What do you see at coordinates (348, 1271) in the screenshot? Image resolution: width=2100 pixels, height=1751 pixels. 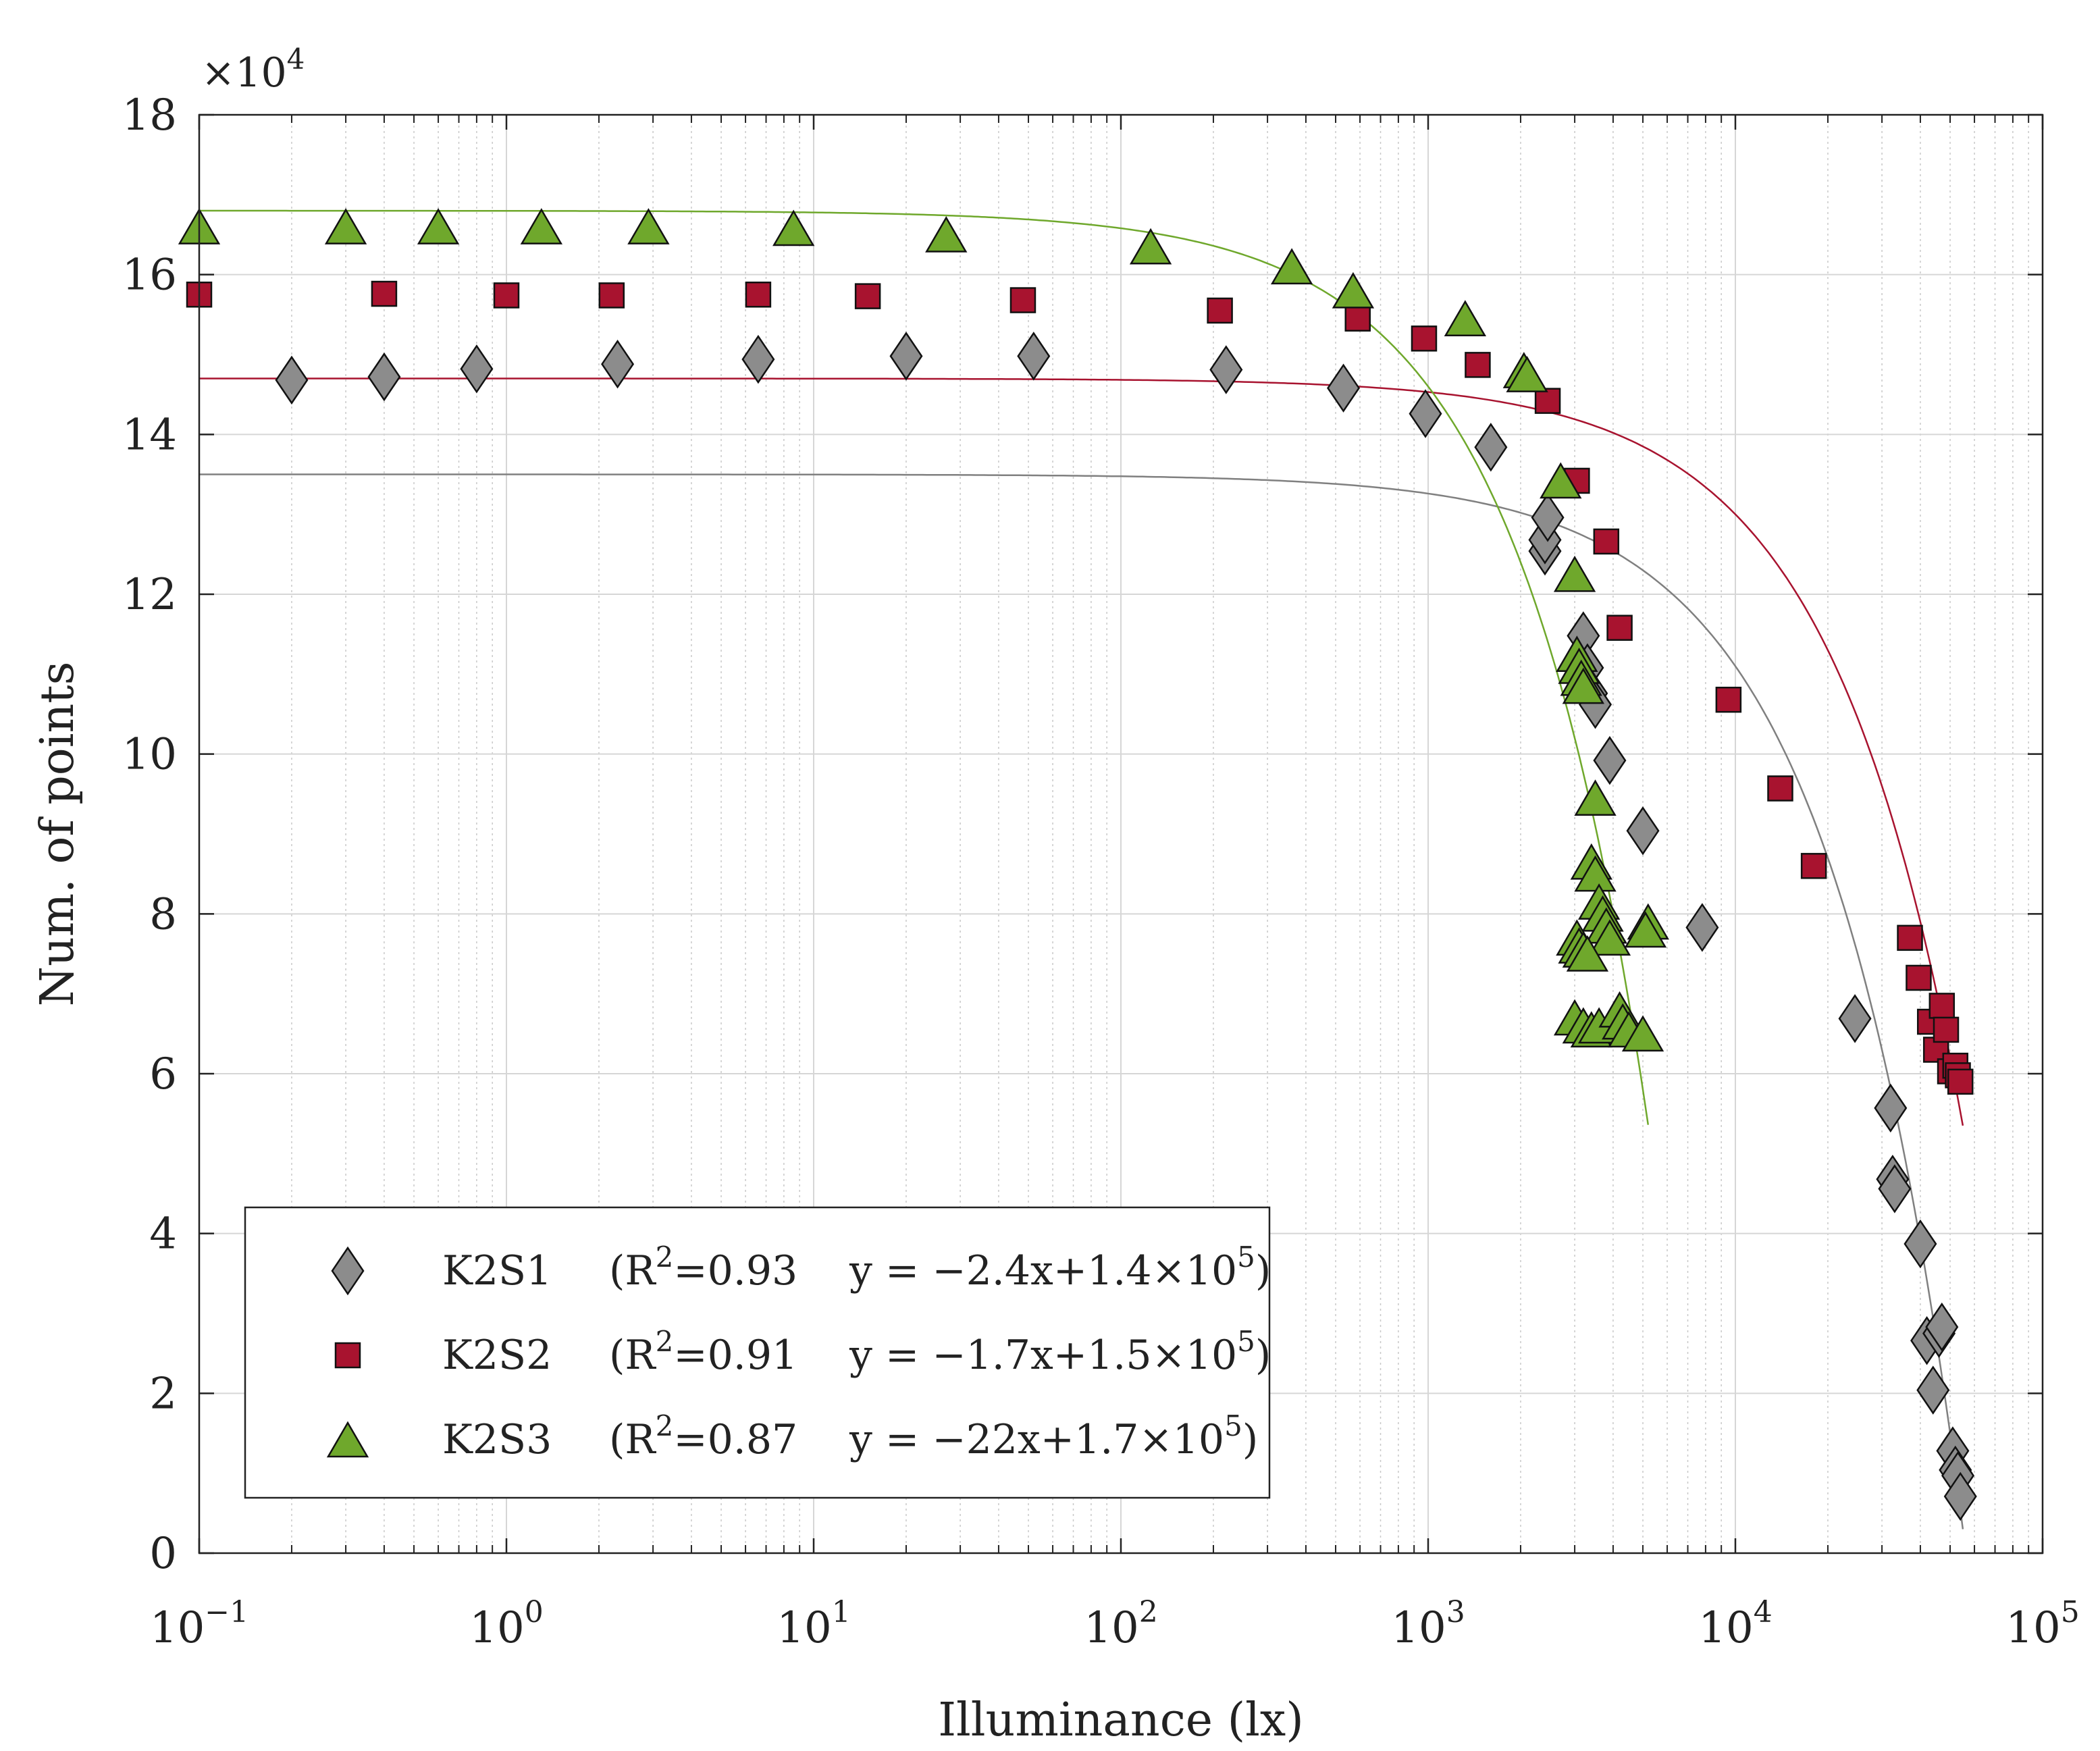 I see `legend-marker-k2s1` at bounding box center [348, 1271].